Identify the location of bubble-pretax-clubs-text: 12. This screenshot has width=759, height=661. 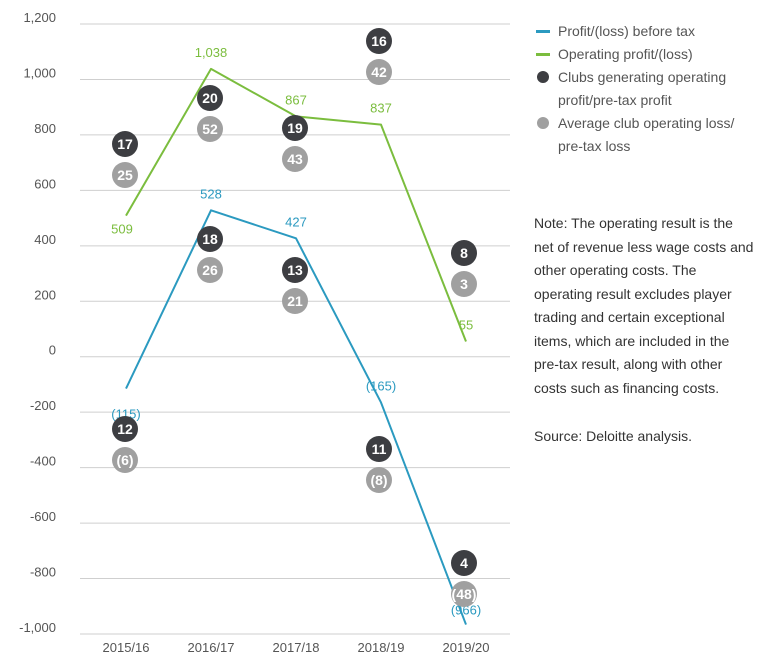
(125, 429).